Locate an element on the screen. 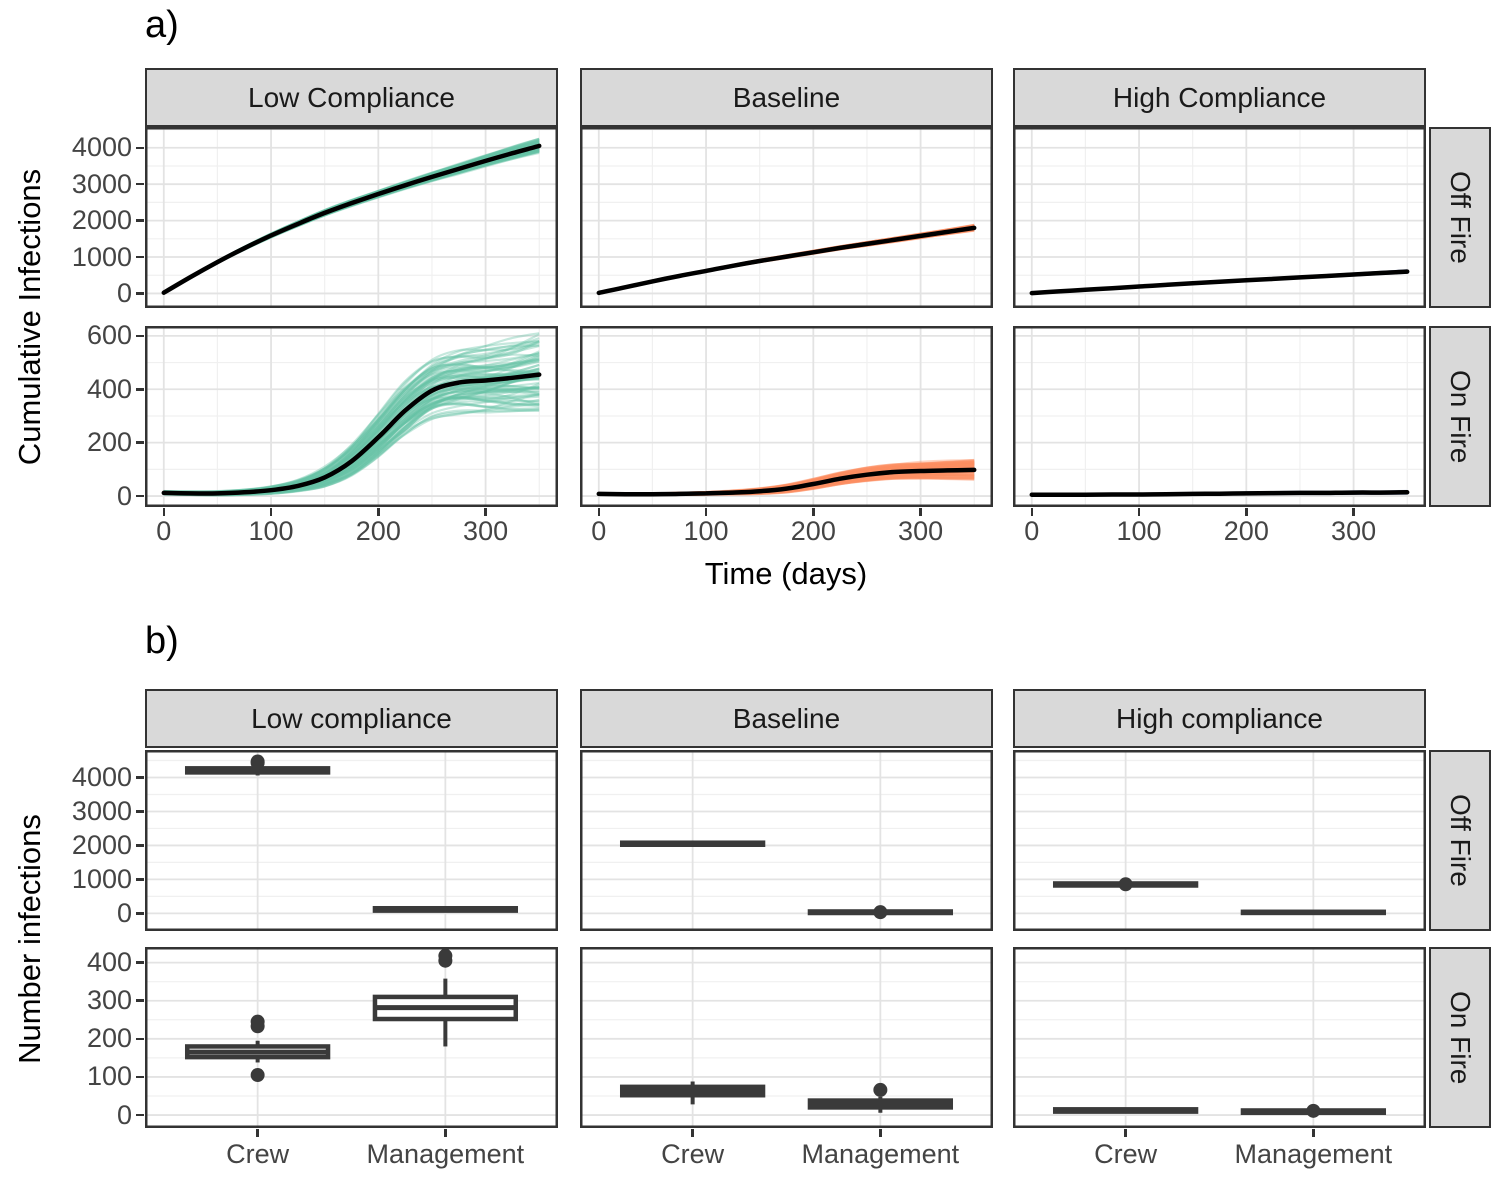 The width and height of the screenshot is (1499, 1178). y-tick-label: 600 is located at coordinates (109, 335).